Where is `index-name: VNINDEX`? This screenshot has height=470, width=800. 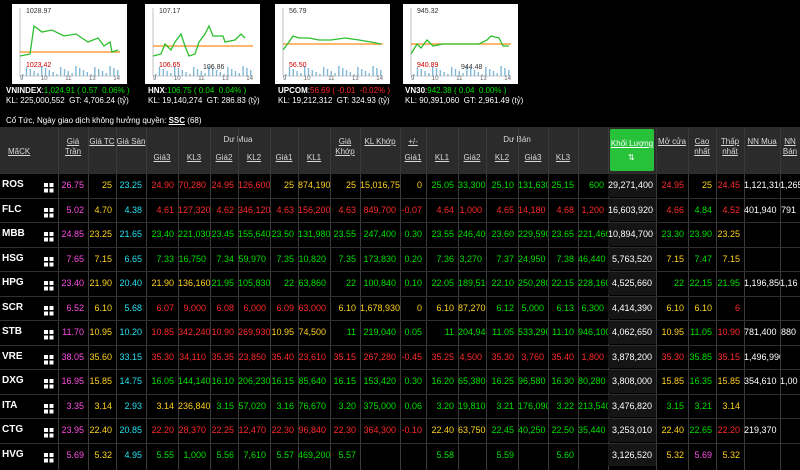 index-name: VNINDEX is located at coordinates (24, 90).